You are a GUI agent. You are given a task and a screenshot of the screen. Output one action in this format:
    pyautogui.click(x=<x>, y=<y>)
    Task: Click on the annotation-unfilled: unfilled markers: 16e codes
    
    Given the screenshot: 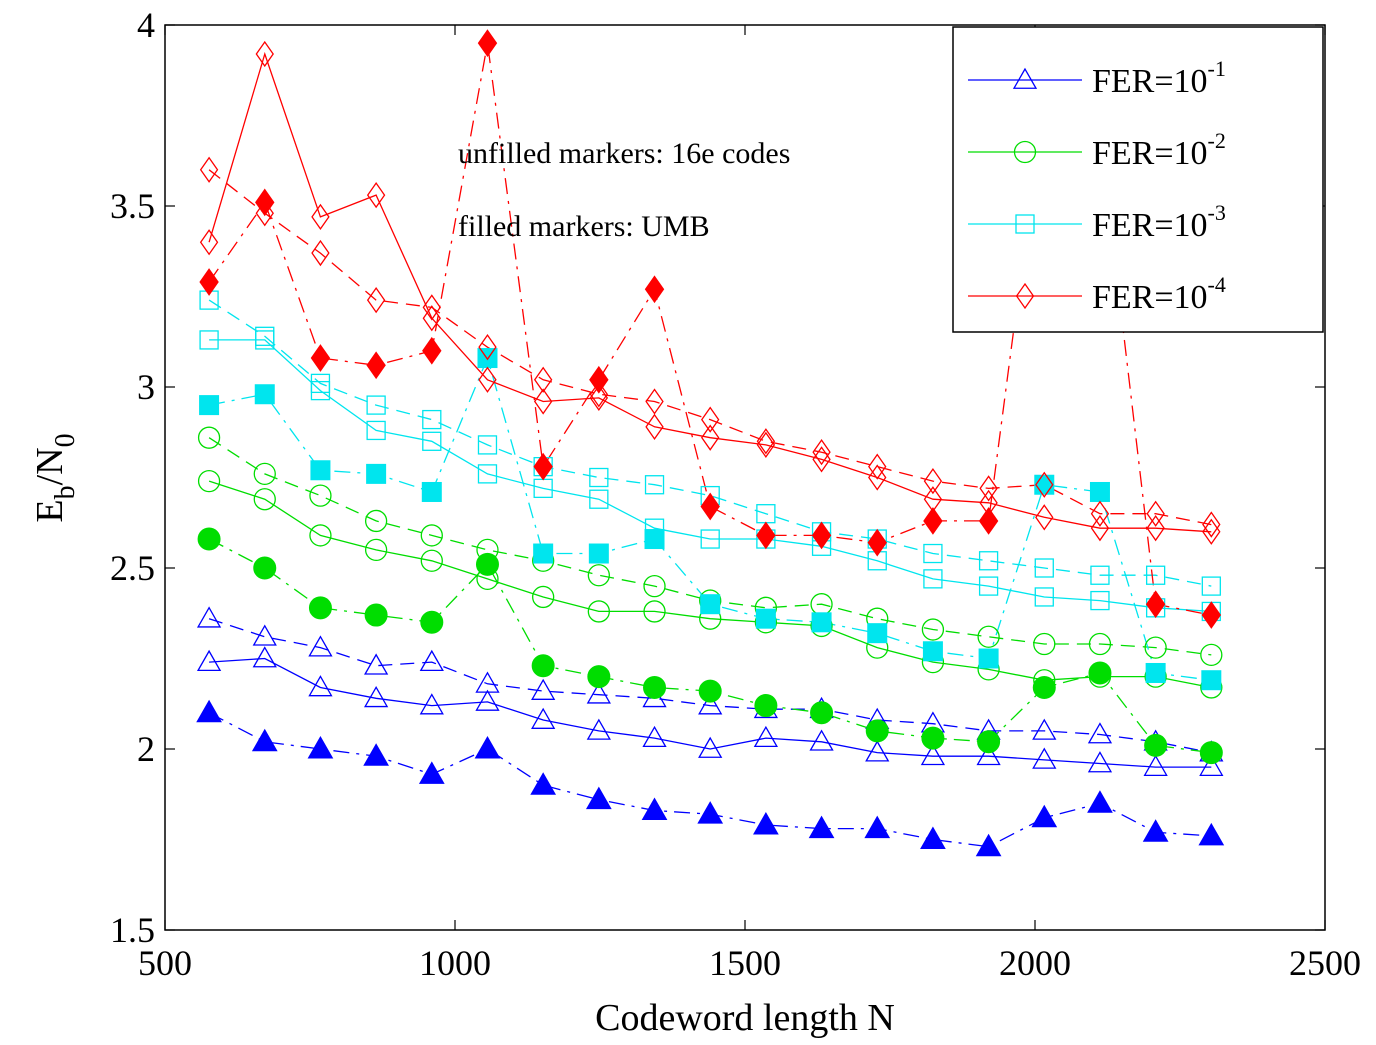 What is the action you would take?
    pyautogui.click(x=624, y=153)
    